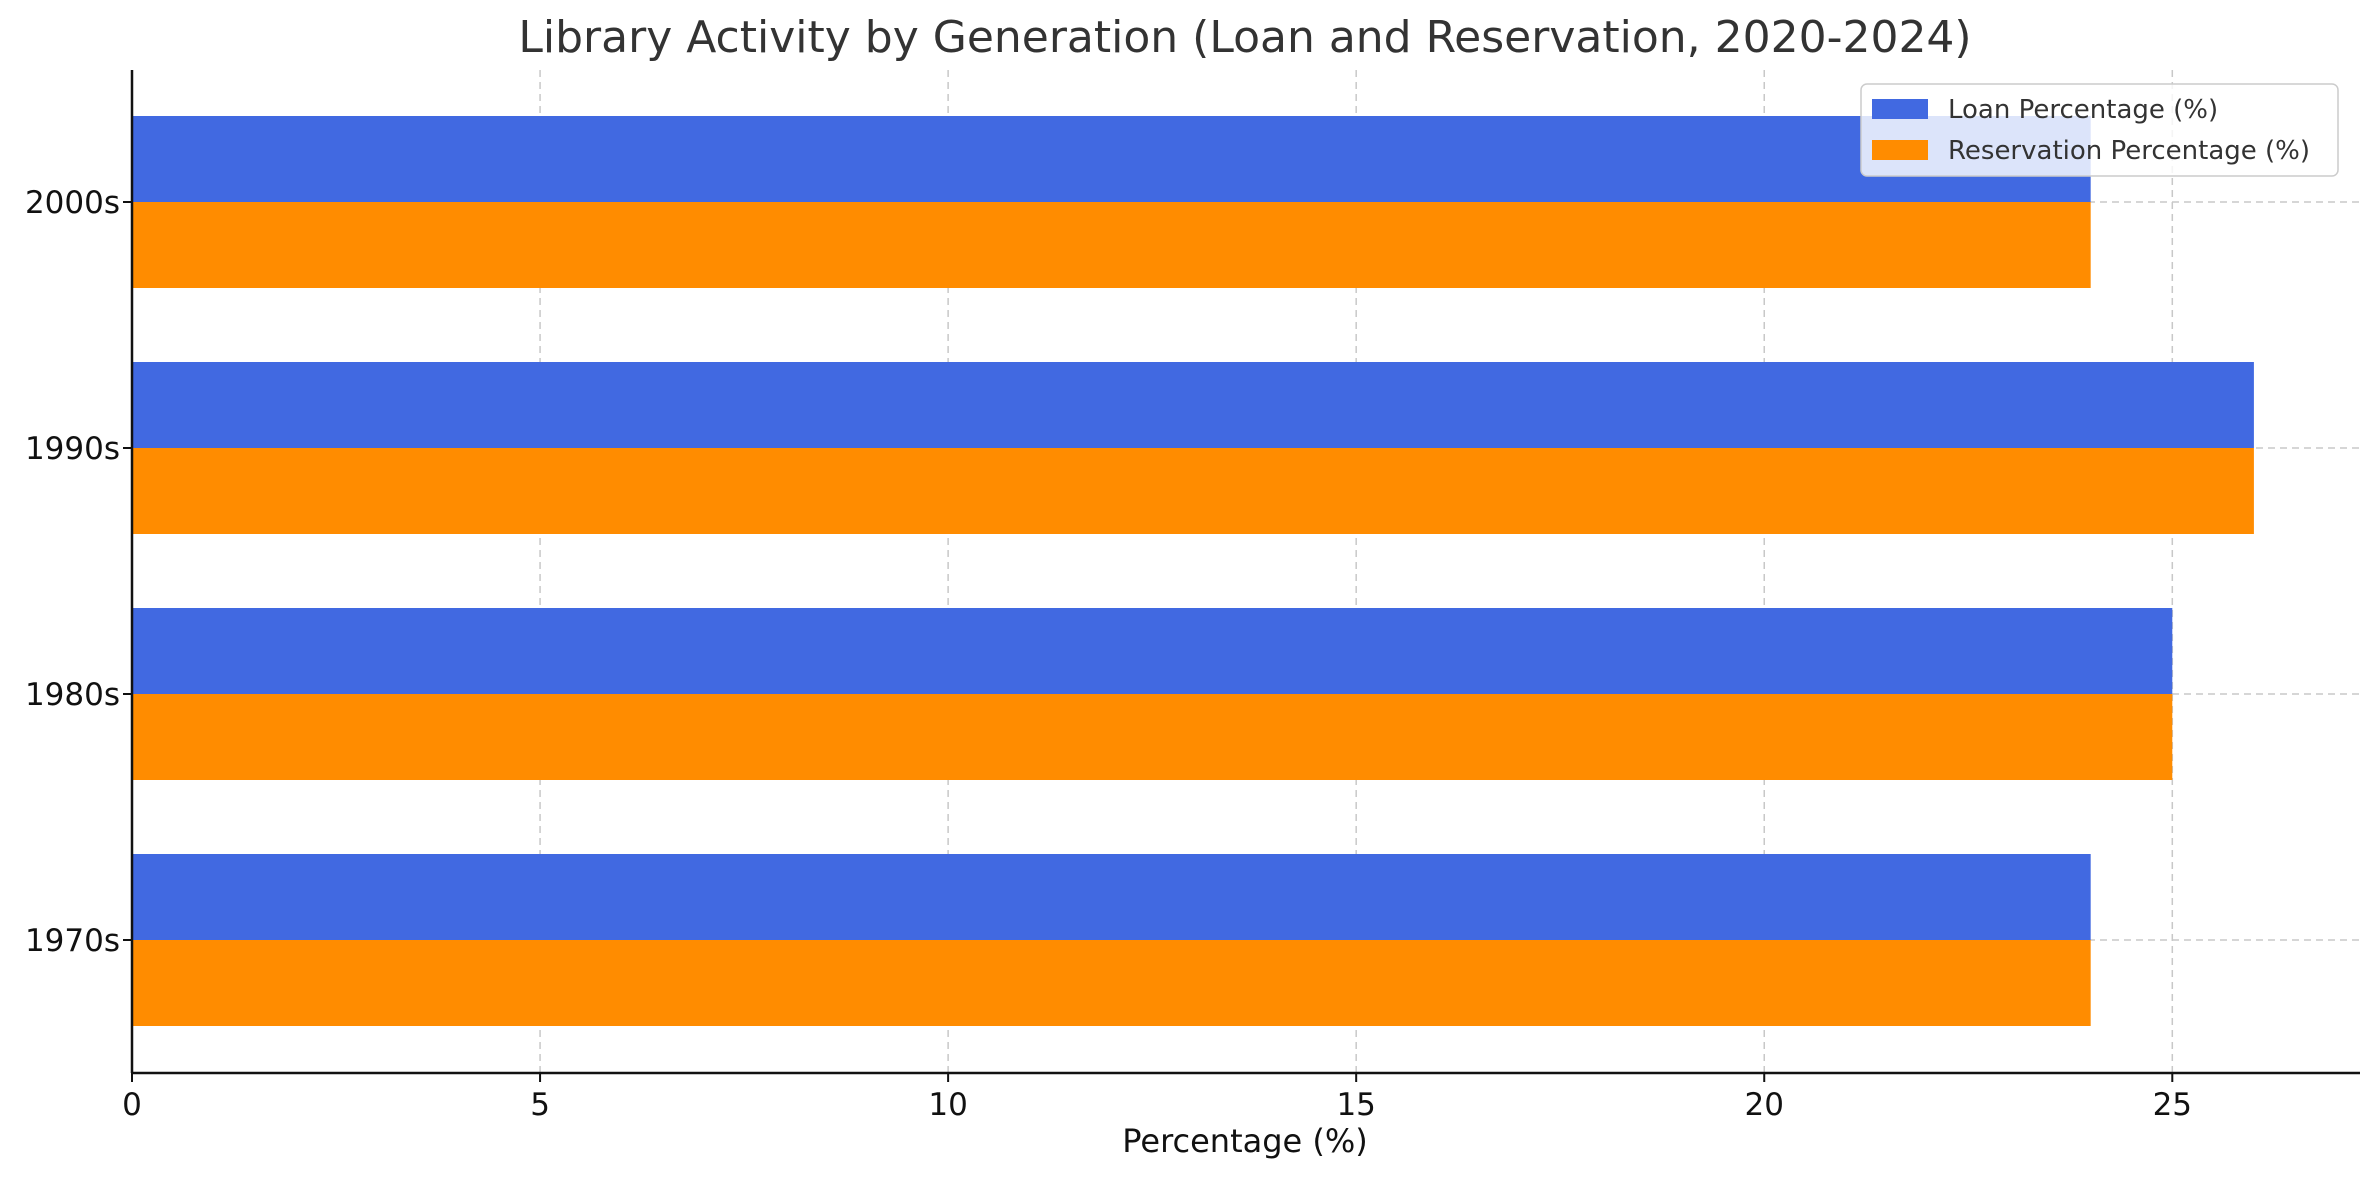  Describe the element at coordinates (540, 1105) in the screenshot. I see `x-tick-label: 5` at that location.